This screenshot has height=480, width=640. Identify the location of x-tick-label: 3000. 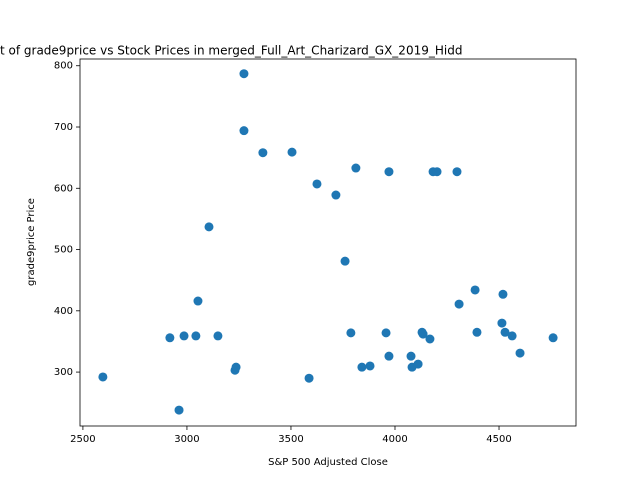
(186, 439).